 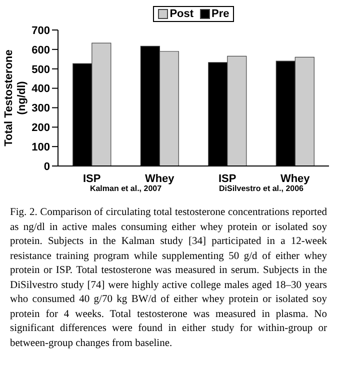 What do you see at coordinates (125, 188) in the screenshot?
I see `text: Kalman et al., 2007` at bounding box center [125, 188].